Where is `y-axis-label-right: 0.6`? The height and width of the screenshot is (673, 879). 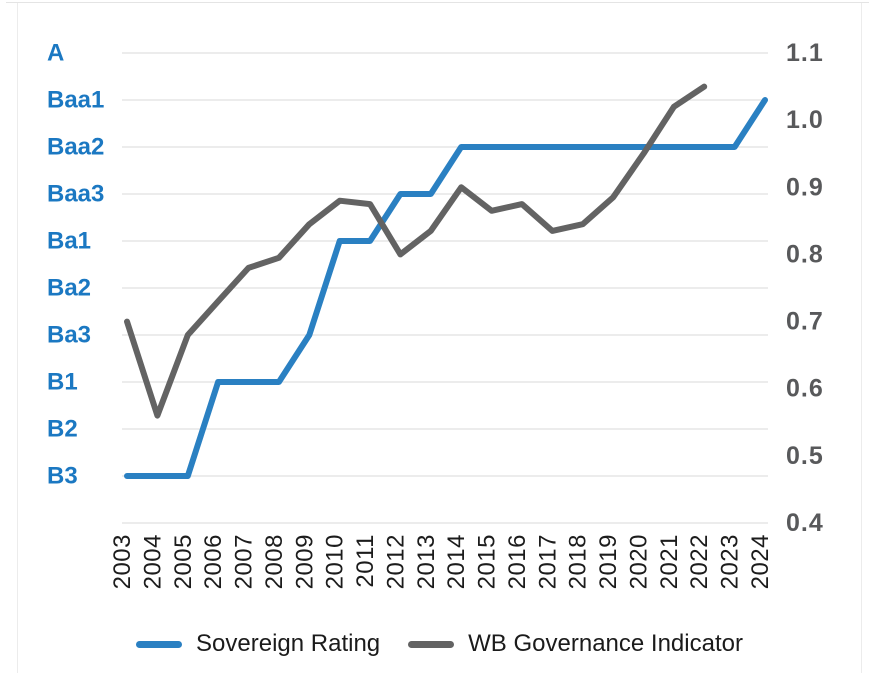 y-axis-label-right: 0.6 is located at coordinates (805, 389).